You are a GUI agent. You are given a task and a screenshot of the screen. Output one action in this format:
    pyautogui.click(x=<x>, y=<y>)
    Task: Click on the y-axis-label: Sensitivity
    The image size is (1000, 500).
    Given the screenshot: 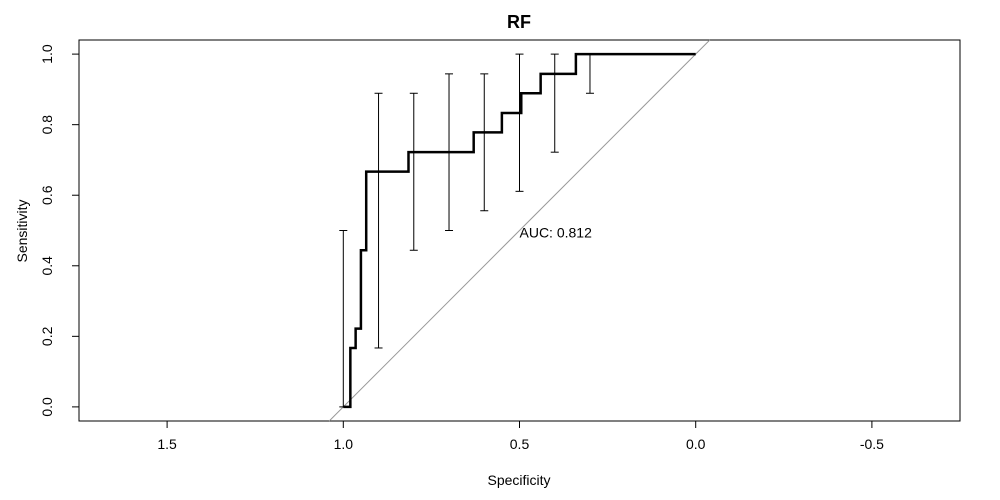 What is the action you would take?
    pyautogui.click(x=22, y=230)
    